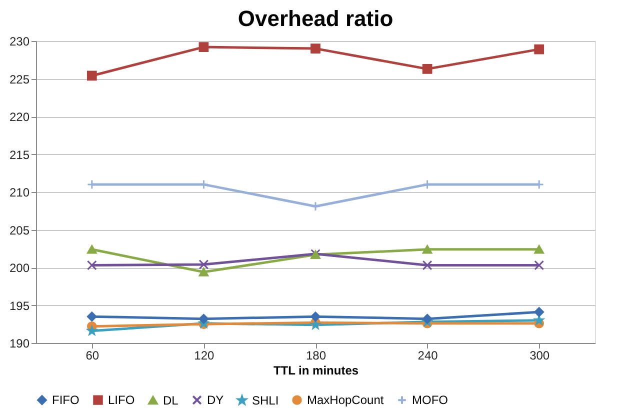 This screenshot has height=416, width=635. Describe the element at coordinates (121, 400) in the screenshot. I see `legend-label: LIFO` at that location.